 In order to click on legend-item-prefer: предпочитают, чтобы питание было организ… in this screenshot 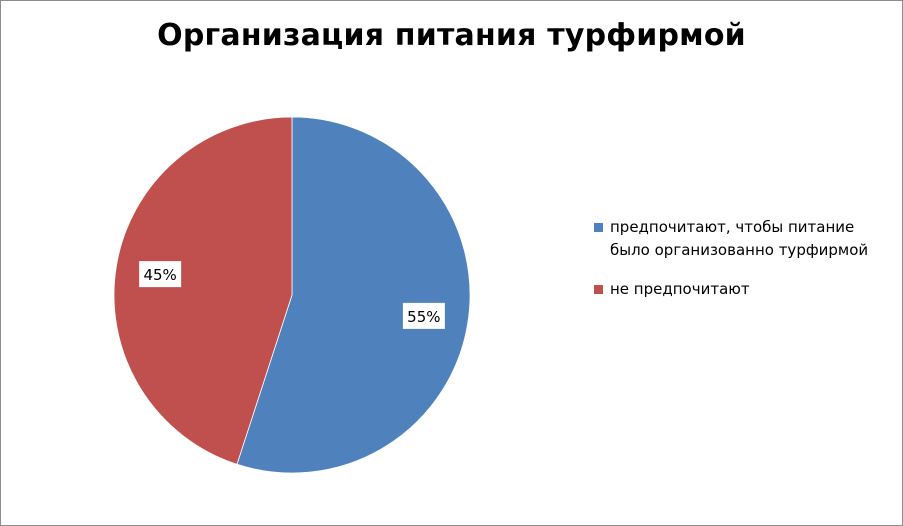, I will do `click(744, 239)`.